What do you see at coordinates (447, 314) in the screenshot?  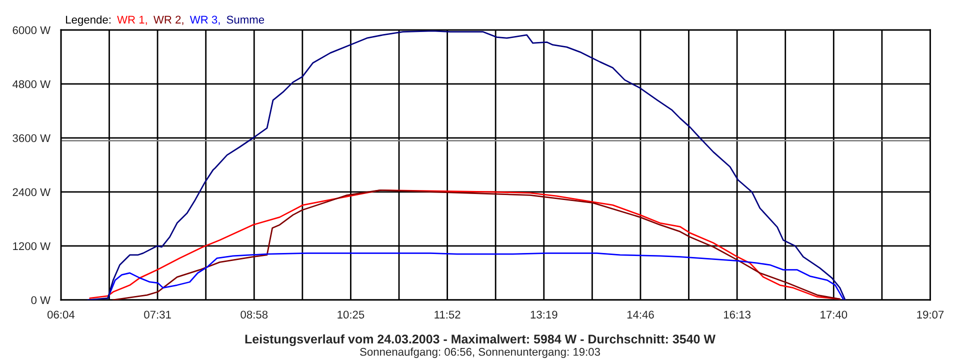 I see `x-tick-label: 11:52` at bounding box center [447, 314].